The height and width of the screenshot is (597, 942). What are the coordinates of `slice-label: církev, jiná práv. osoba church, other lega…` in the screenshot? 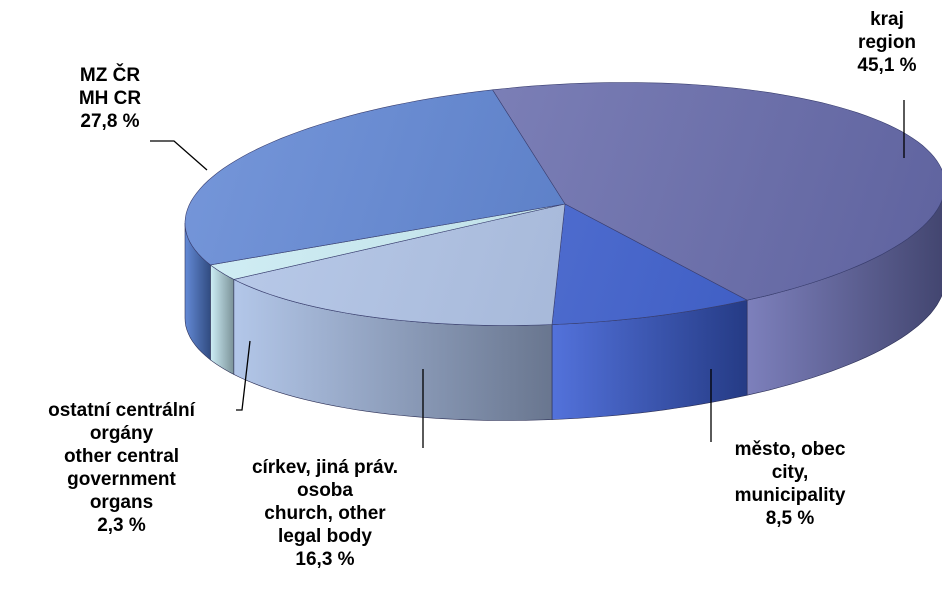 It's located at (325, 513).